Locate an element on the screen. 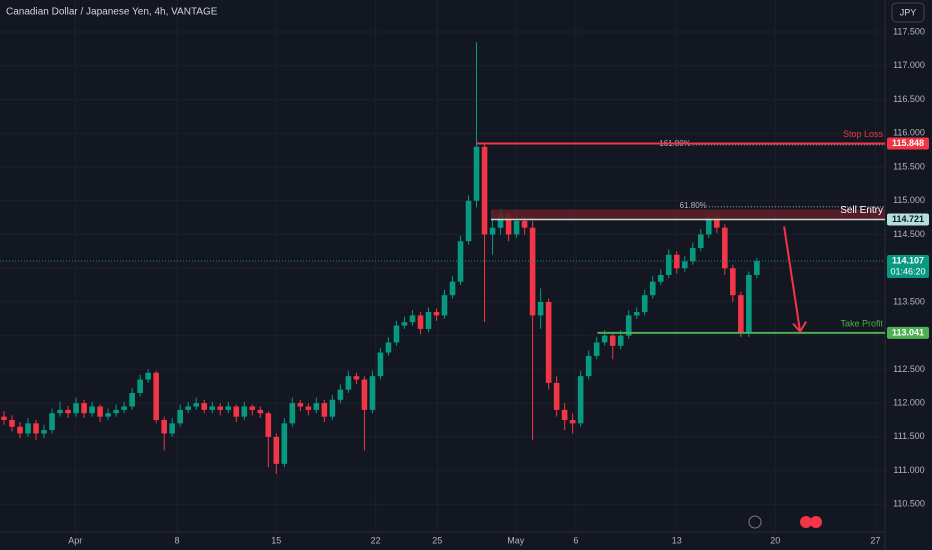  fib-label: 61.80% is located at coordinates (693, 205).